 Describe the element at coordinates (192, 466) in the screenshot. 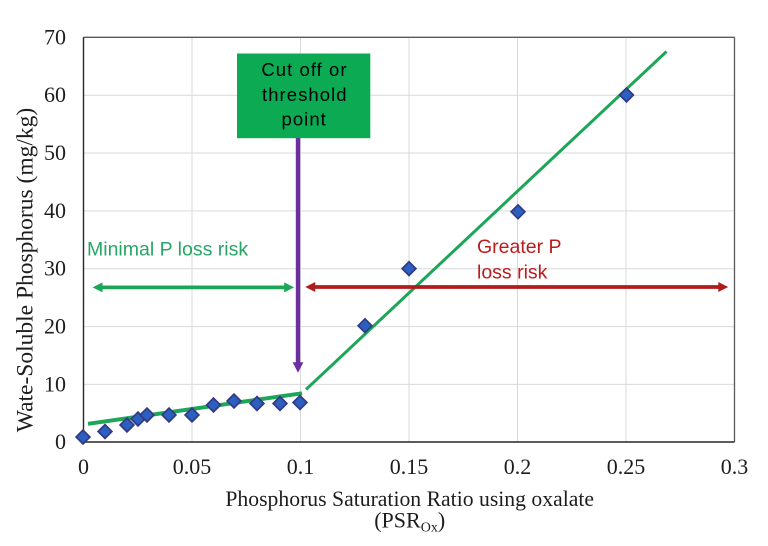

I see `svg-text: 0.05` at that location.